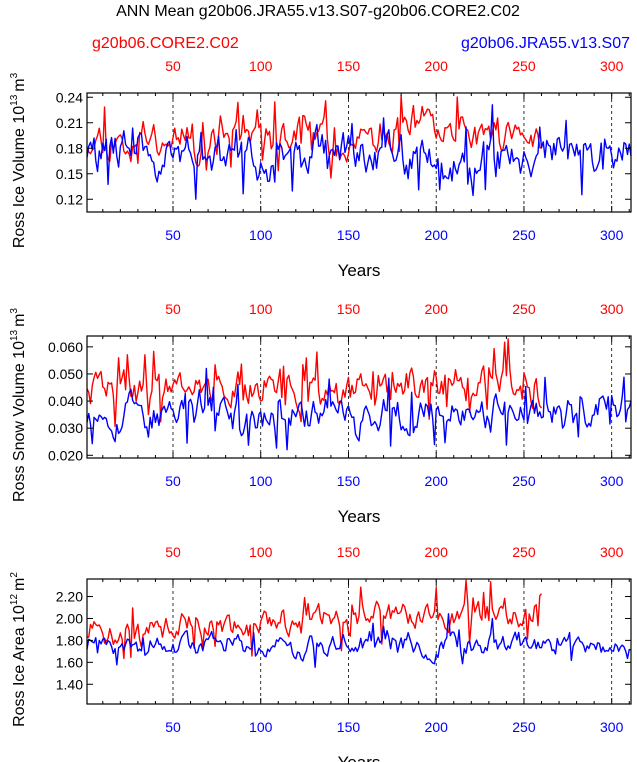 Image resolution: width=637 pixels, height=762 pixels. Describe the element at coordinates (65, 374) in the screenshot. I see `y-tick-label: 0.050` at that location.